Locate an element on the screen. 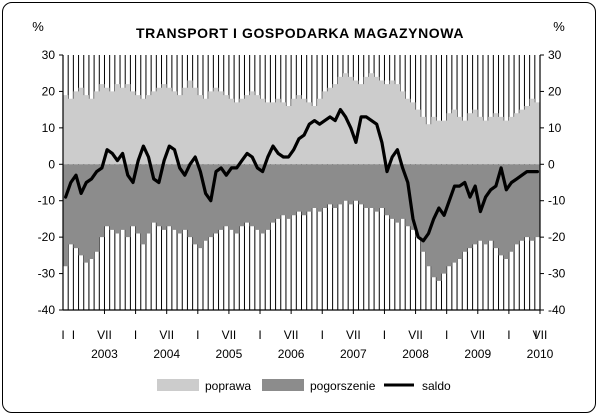 This screenshot has width=600, height=417. y-axis-unit-right: % is located at coordinates (559, 26).